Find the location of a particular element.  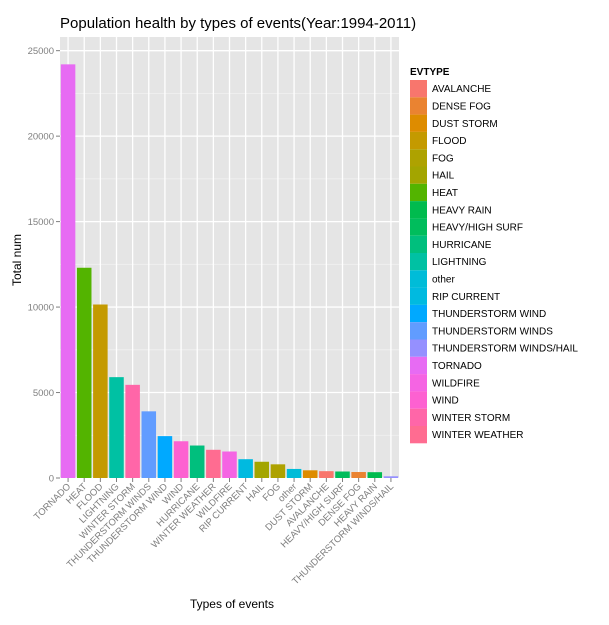

y-axis-label: Total num is located at coordinates (17, 260).